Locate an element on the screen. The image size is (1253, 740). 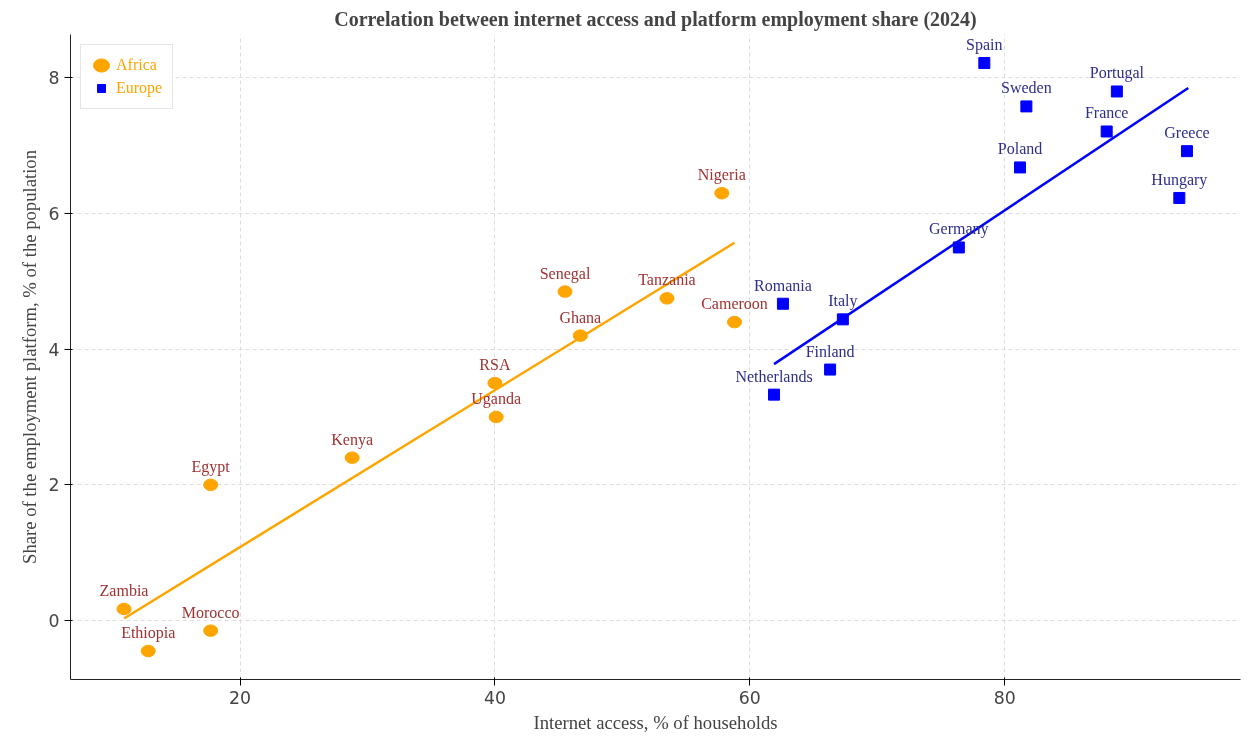
annotation: Hungary is located at coordinates (1179, 179).